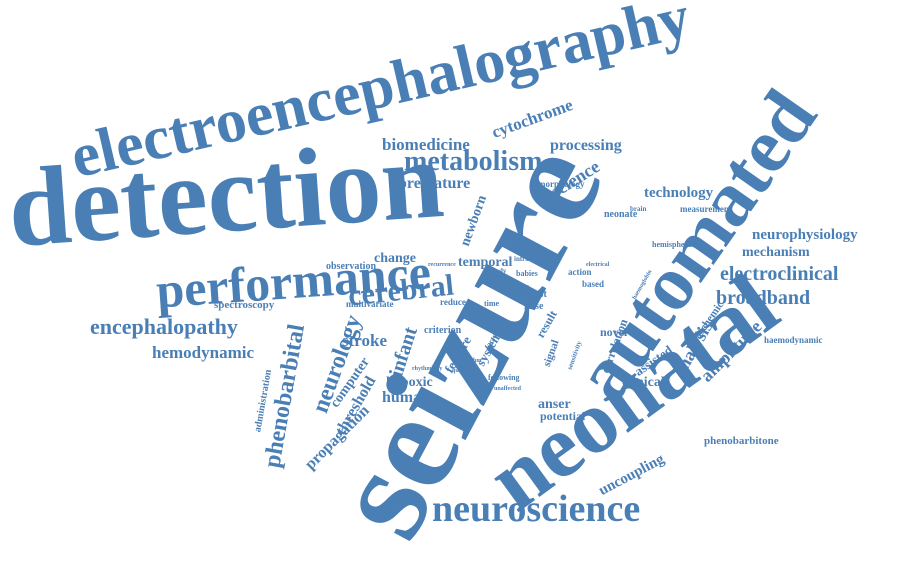 This screenshot has height=567, width=900. Describe the element at coordinates (453, 302) in the screenshot. I see `word-reduce: reduce` at that location.